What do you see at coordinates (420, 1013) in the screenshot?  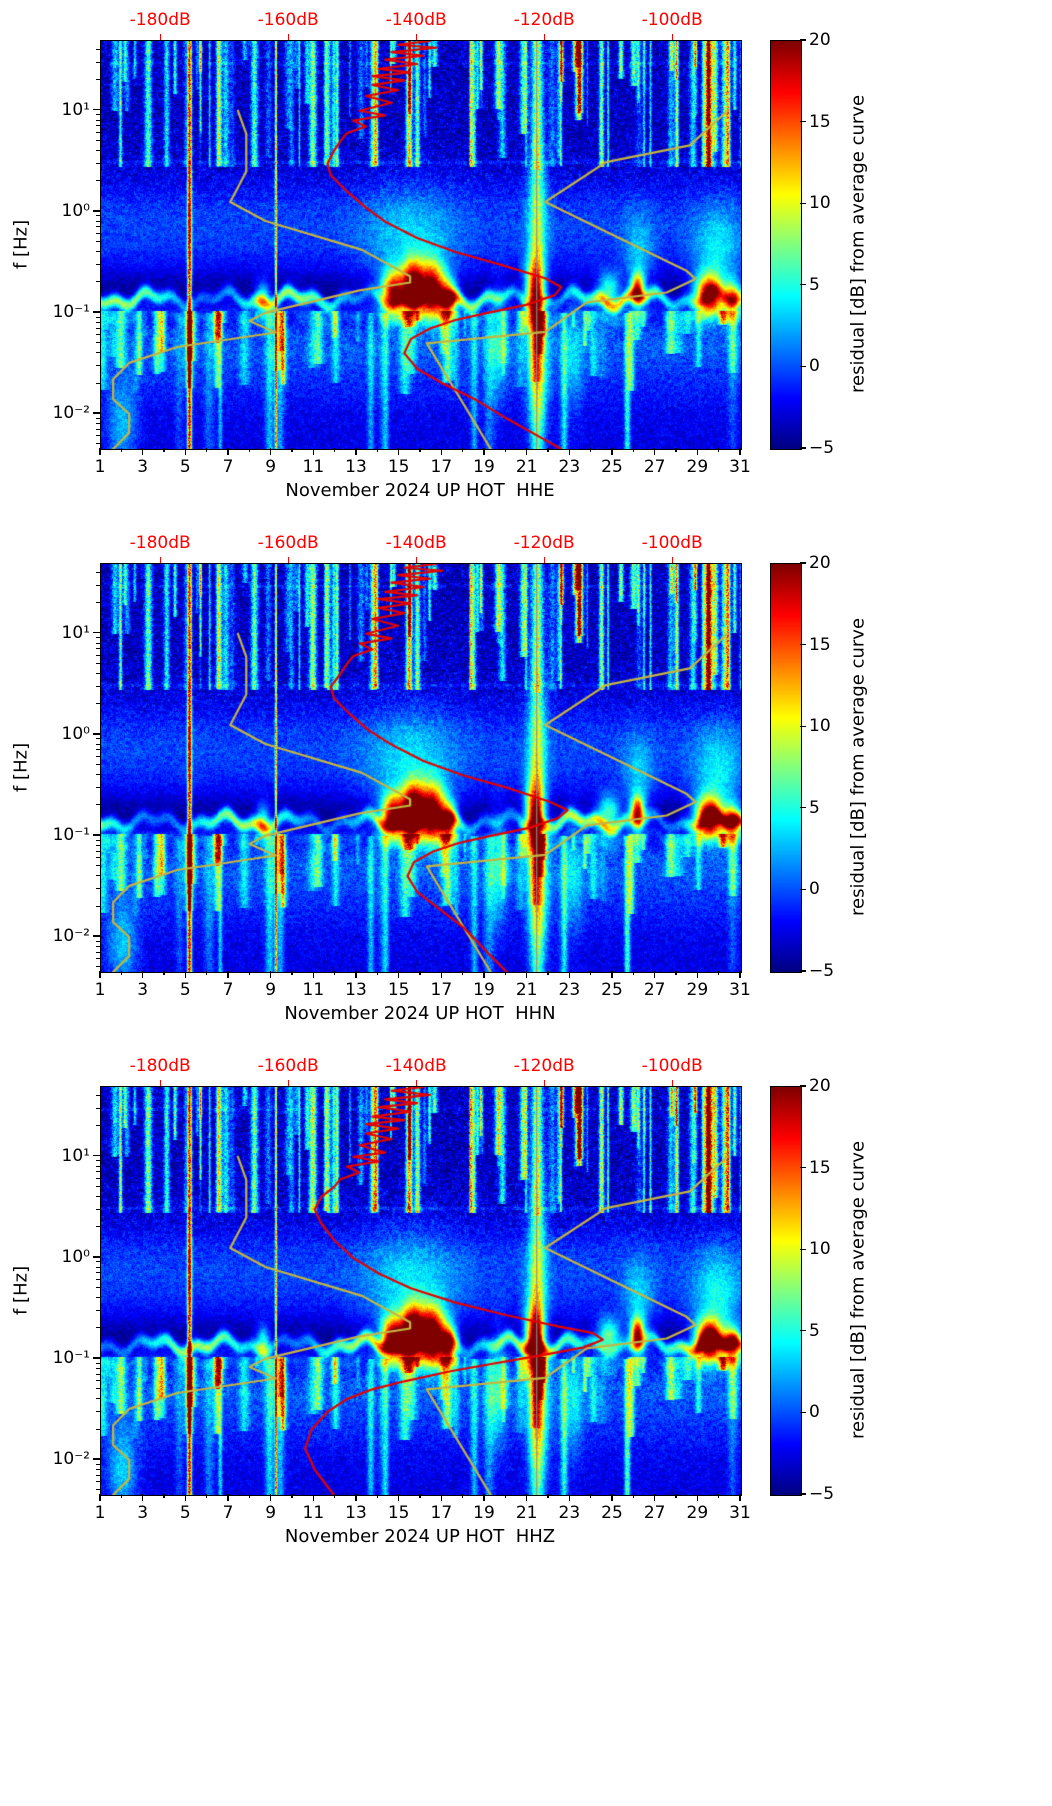 I see `x-axis-label: November 2024 UP HOT HHN` at bounding box center [420, 1013].